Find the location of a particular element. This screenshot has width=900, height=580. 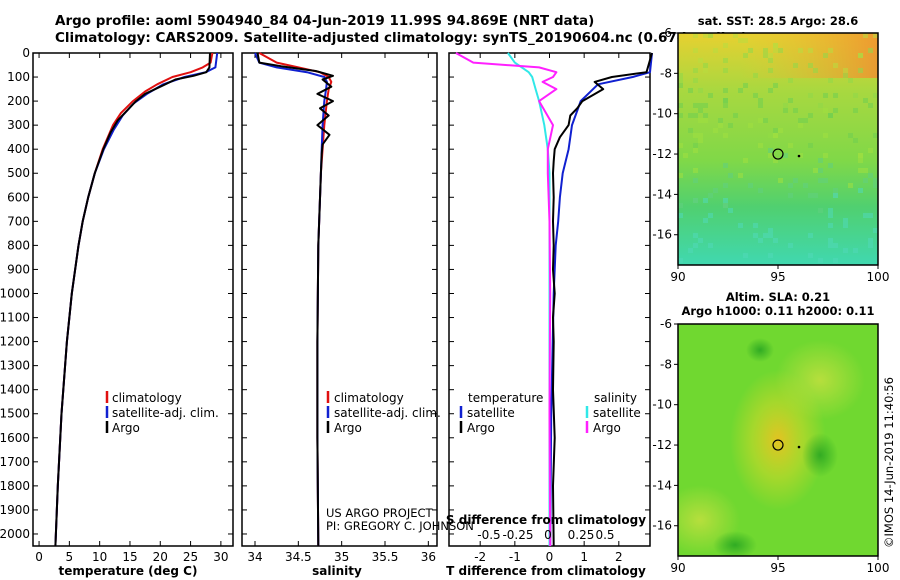

map-lat-label: -8 is located at coordinates (666, 364).